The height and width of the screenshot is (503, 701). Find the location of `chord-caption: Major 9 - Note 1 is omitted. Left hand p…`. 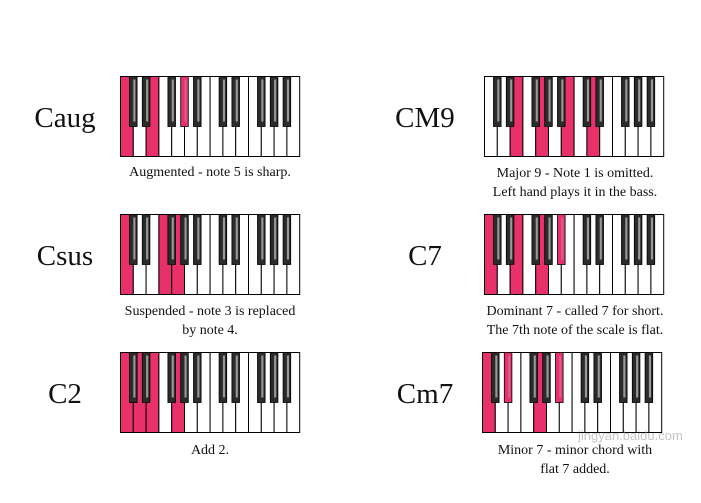

chord-caption: Major 9 - Note 1 is omitted. Left hand p… is located at coordinates (575, 183).